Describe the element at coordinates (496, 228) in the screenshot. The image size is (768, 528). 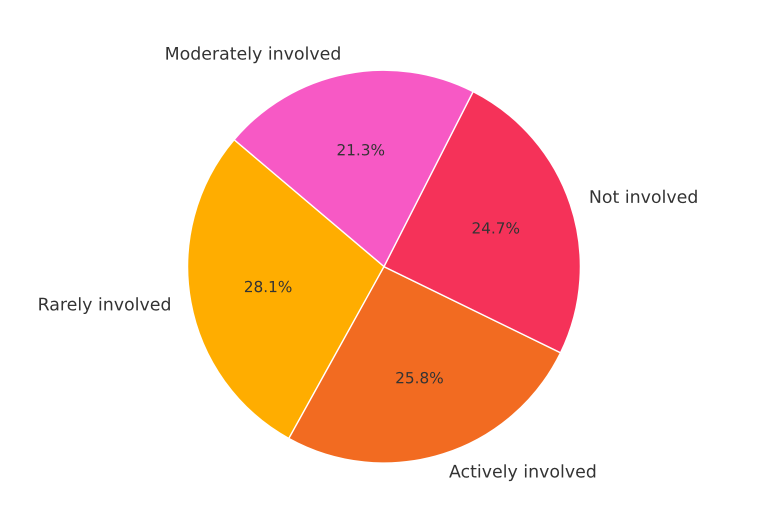
I see `data-label: 24.7%` at that location.